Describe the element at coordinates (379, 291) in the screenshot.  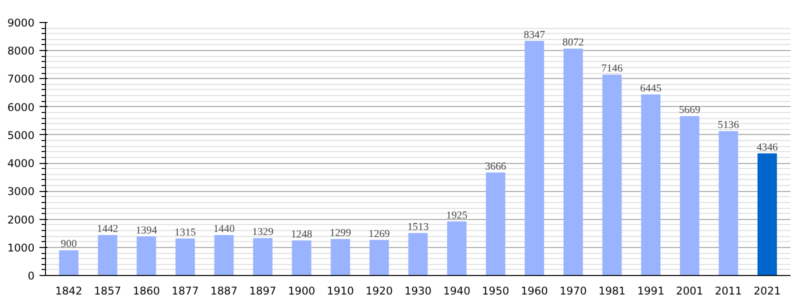
I see `x-tick-label: 1920` at that location.